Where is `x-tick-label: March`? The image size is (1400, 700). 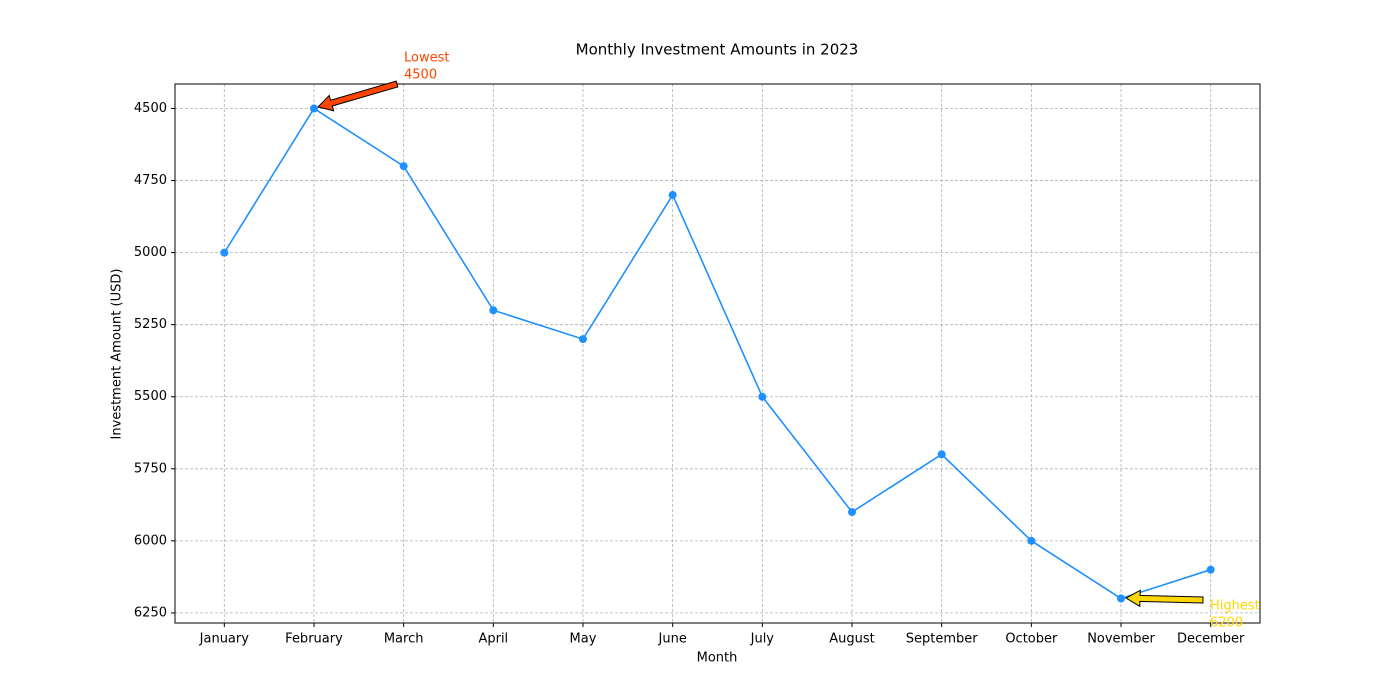
x-tick-label: March is located at coordinates (404, 639).